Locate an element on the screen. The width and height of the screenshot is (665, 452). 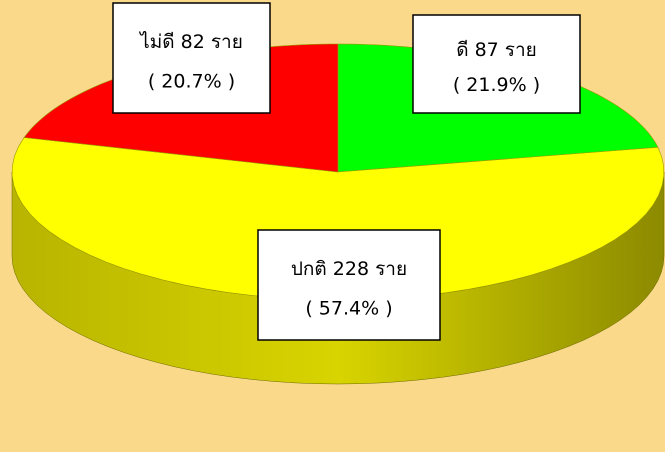
percent-label: ( 21.9% ) is located at coordinates (496, 85).